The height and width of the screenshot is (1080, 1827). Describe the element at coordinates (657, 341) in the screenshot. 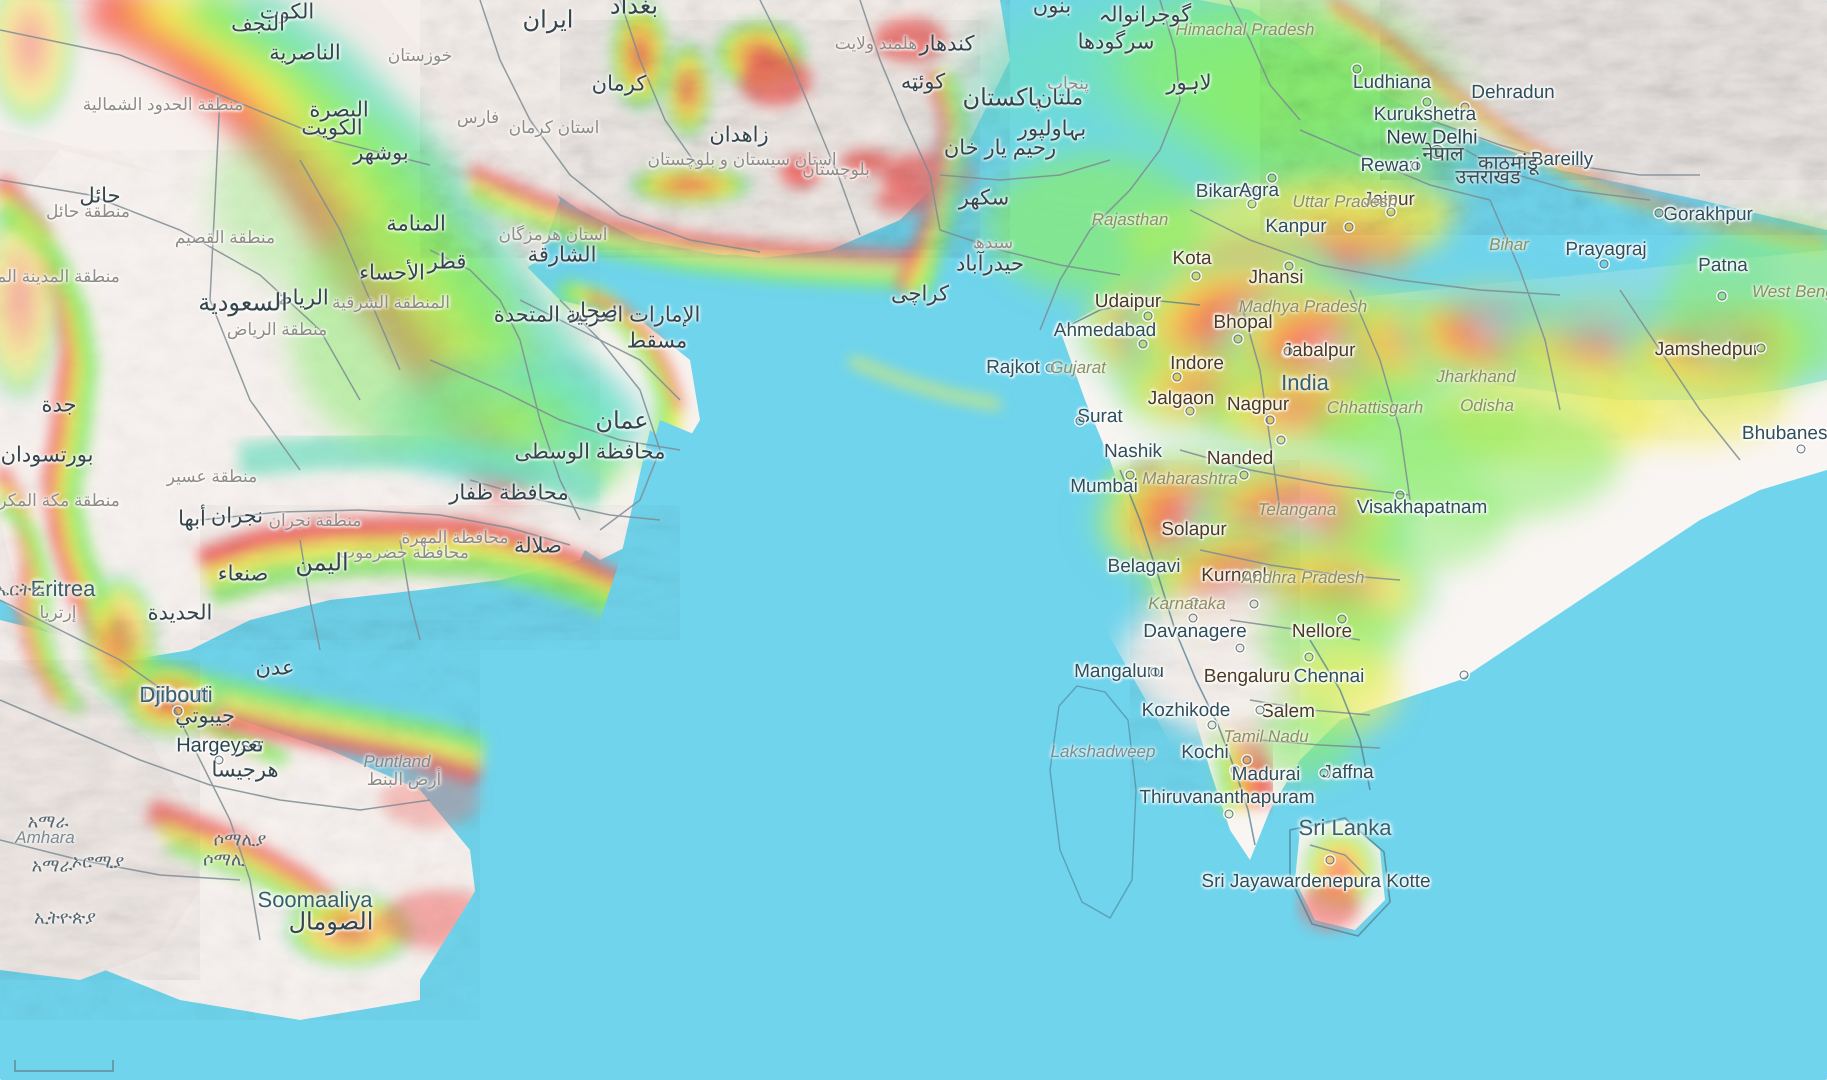

I see `arabic-label-46: مسقط` at that location.